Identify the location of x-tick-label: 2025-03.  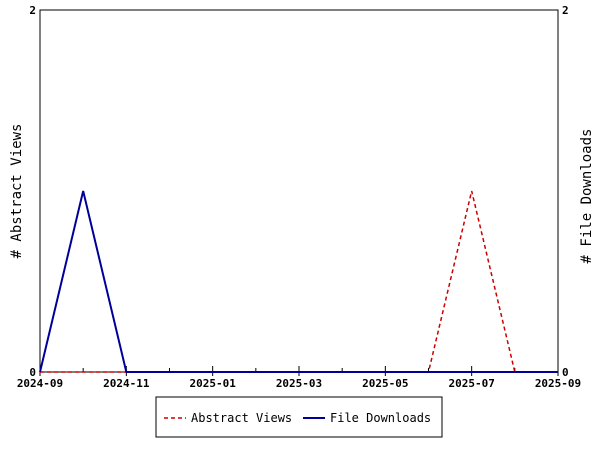
(299, 383).